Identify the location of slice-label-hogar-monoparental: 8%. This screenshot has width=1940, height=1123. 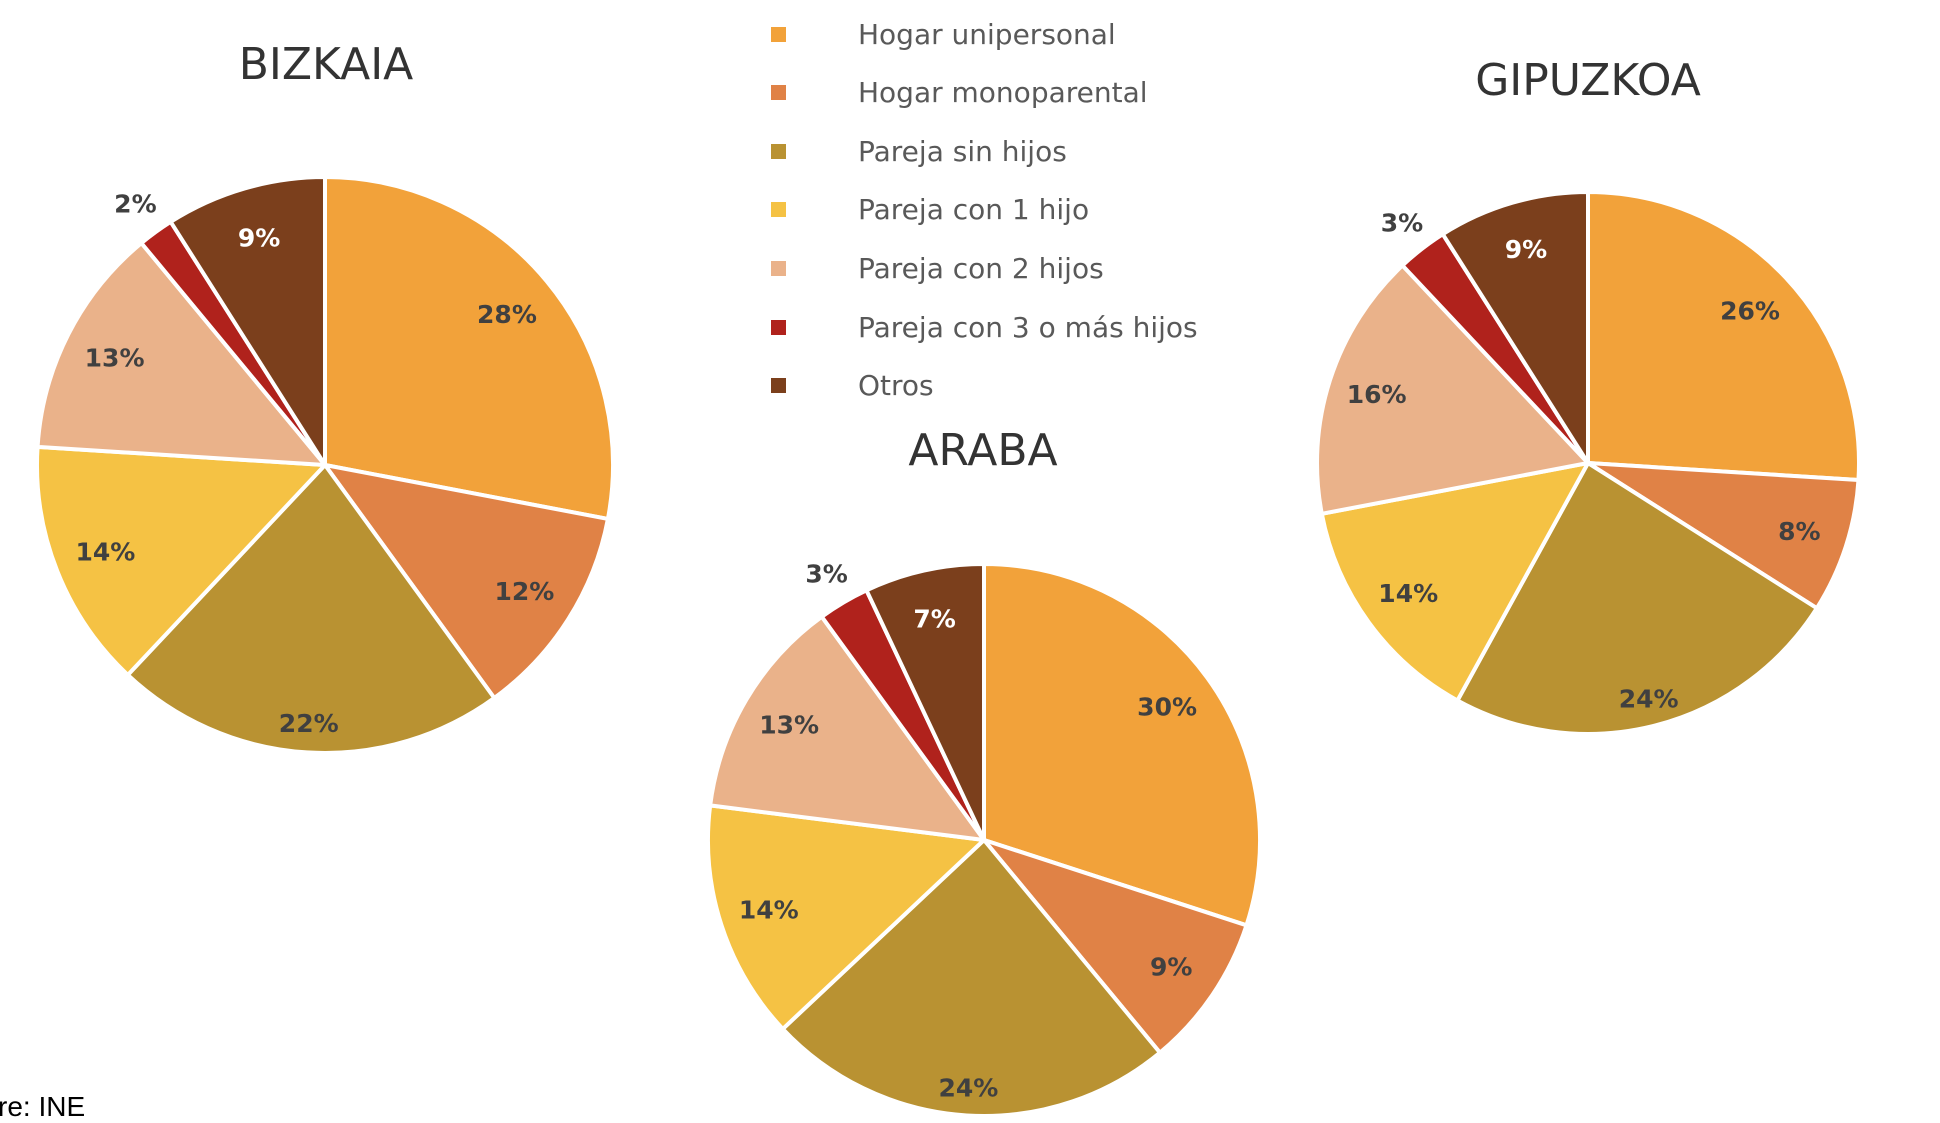
(1799, 531).